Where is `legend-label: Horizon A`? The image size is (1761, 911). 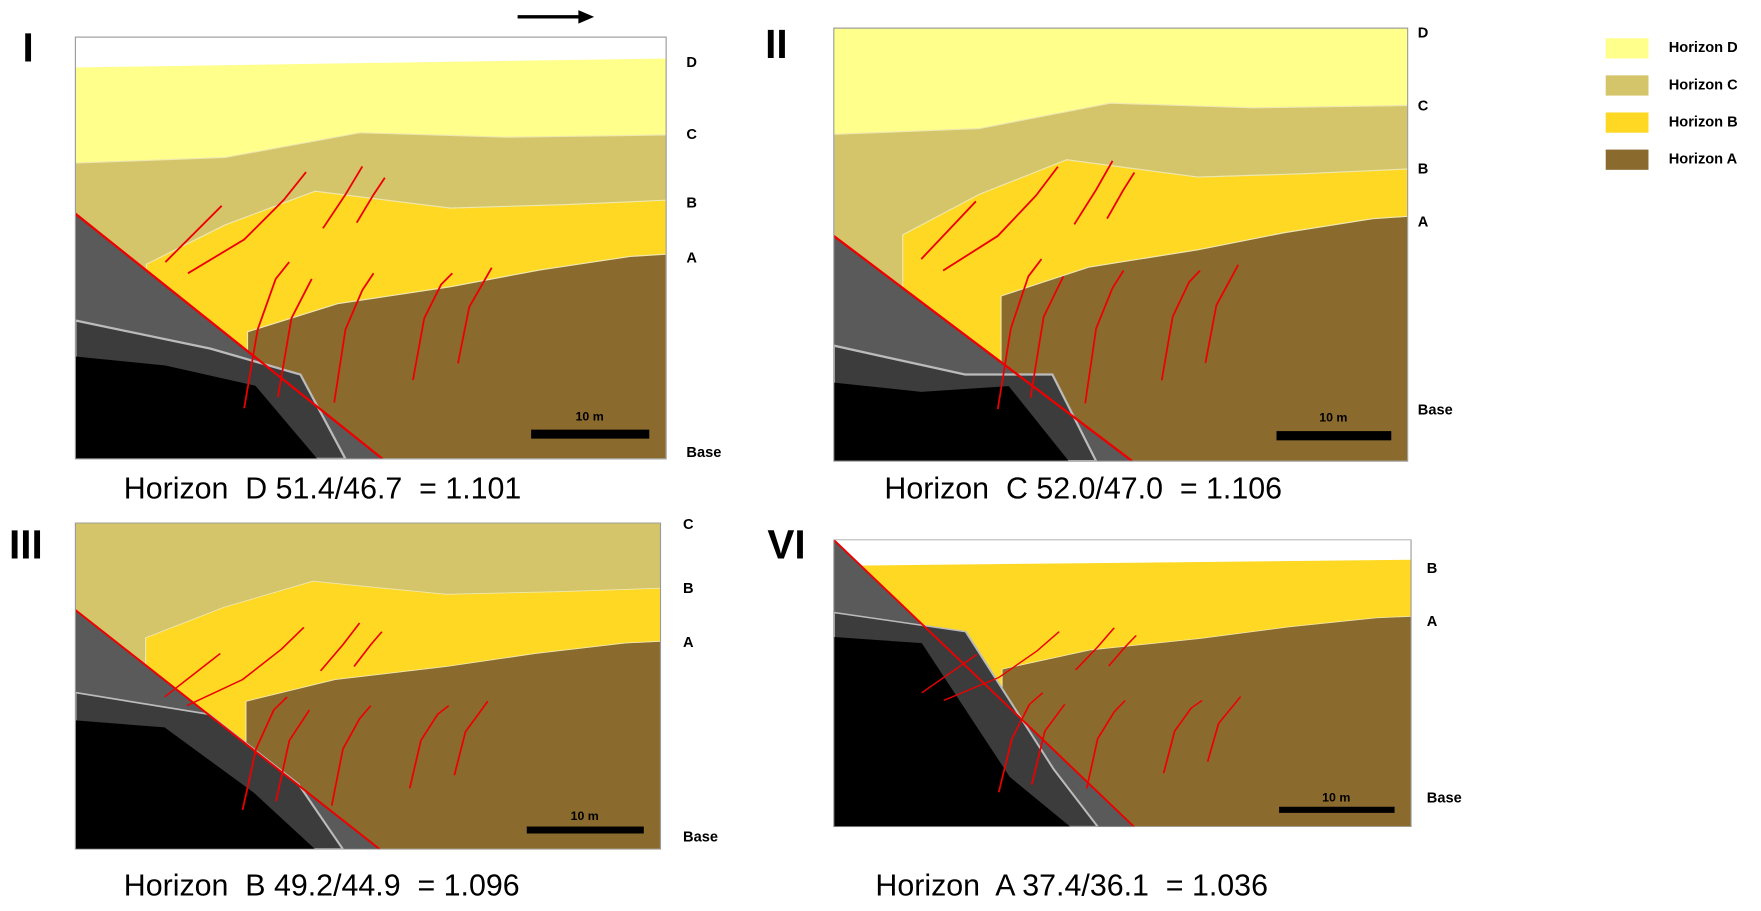
legend-label: Horizon A is located at coordinates (1703, 160).